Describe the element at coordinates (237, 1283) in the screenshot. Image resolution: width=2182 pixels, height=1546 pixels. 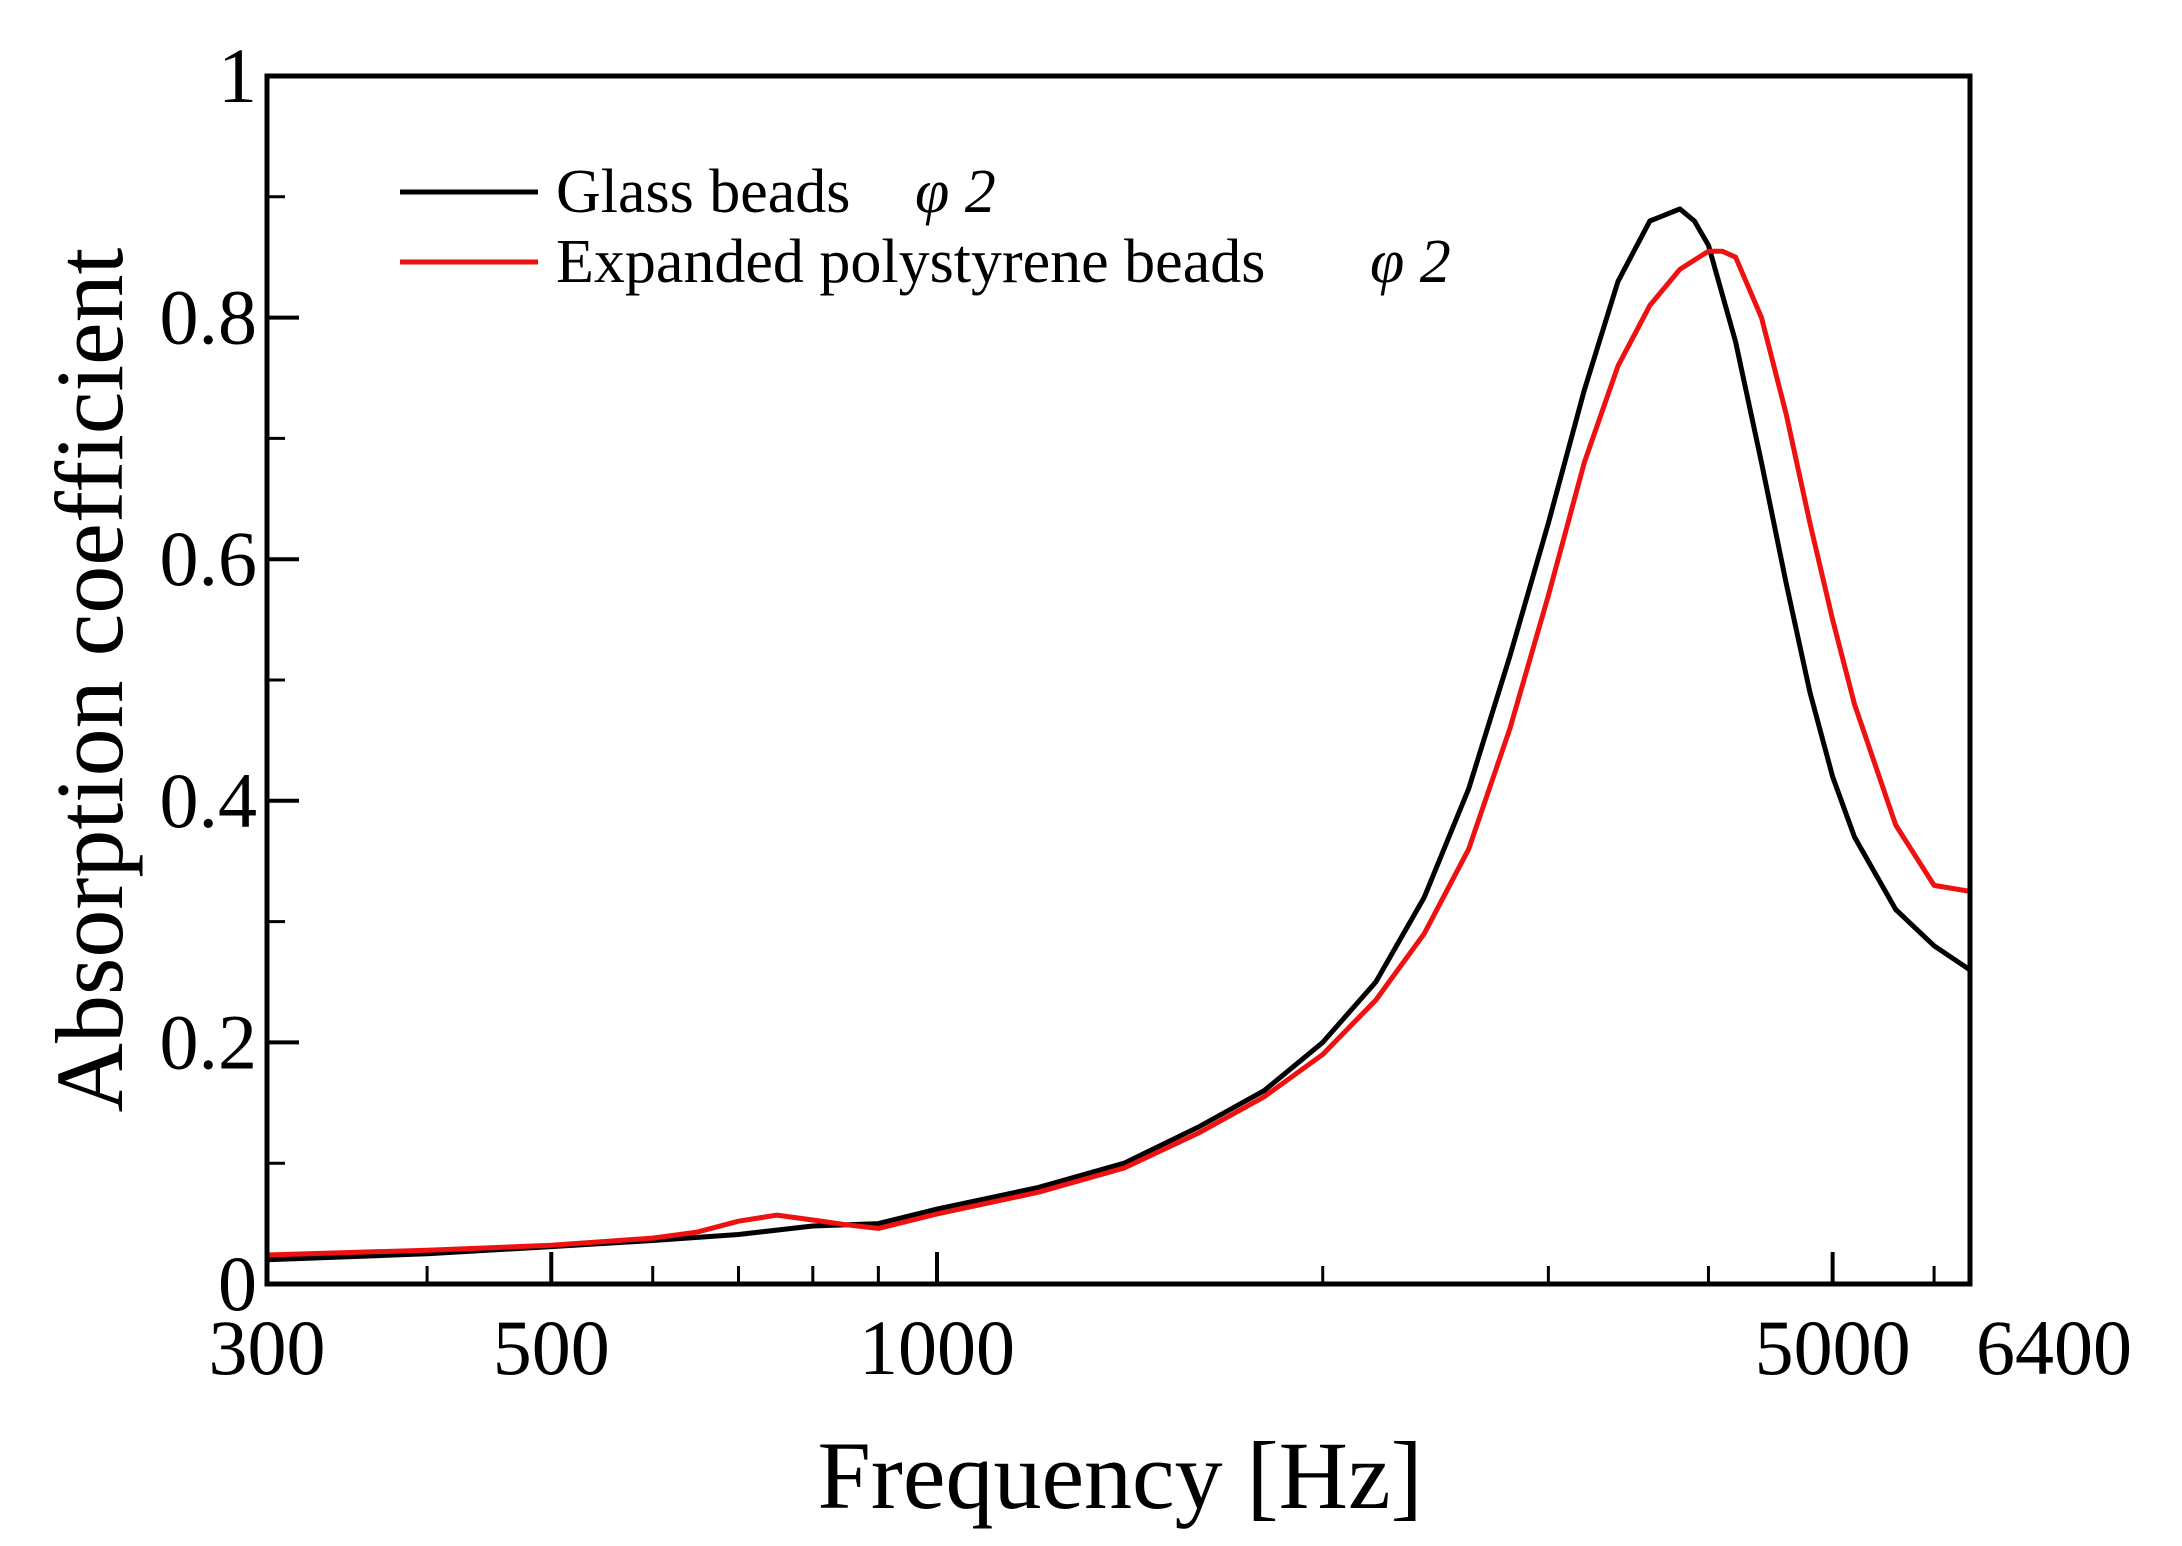
I see `y-tick-label: 0` at that location.